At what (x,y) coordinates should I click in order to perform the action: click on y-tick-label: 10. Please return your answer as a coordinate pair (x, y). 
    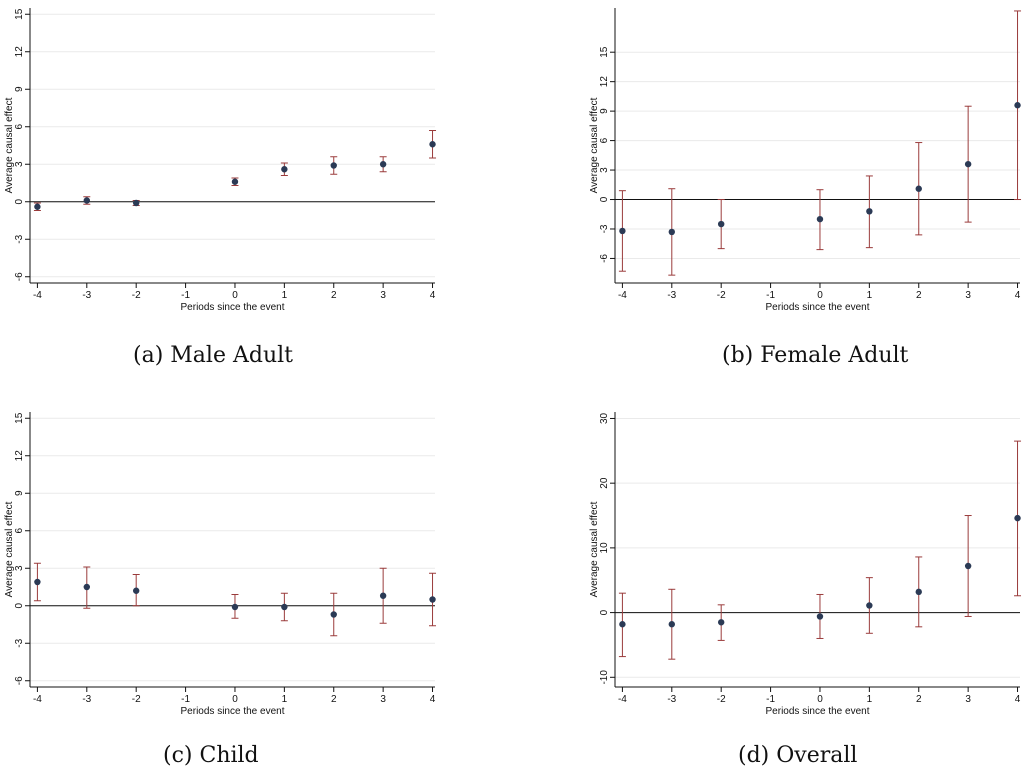
    Looking at the image, I should click on (604, 548).